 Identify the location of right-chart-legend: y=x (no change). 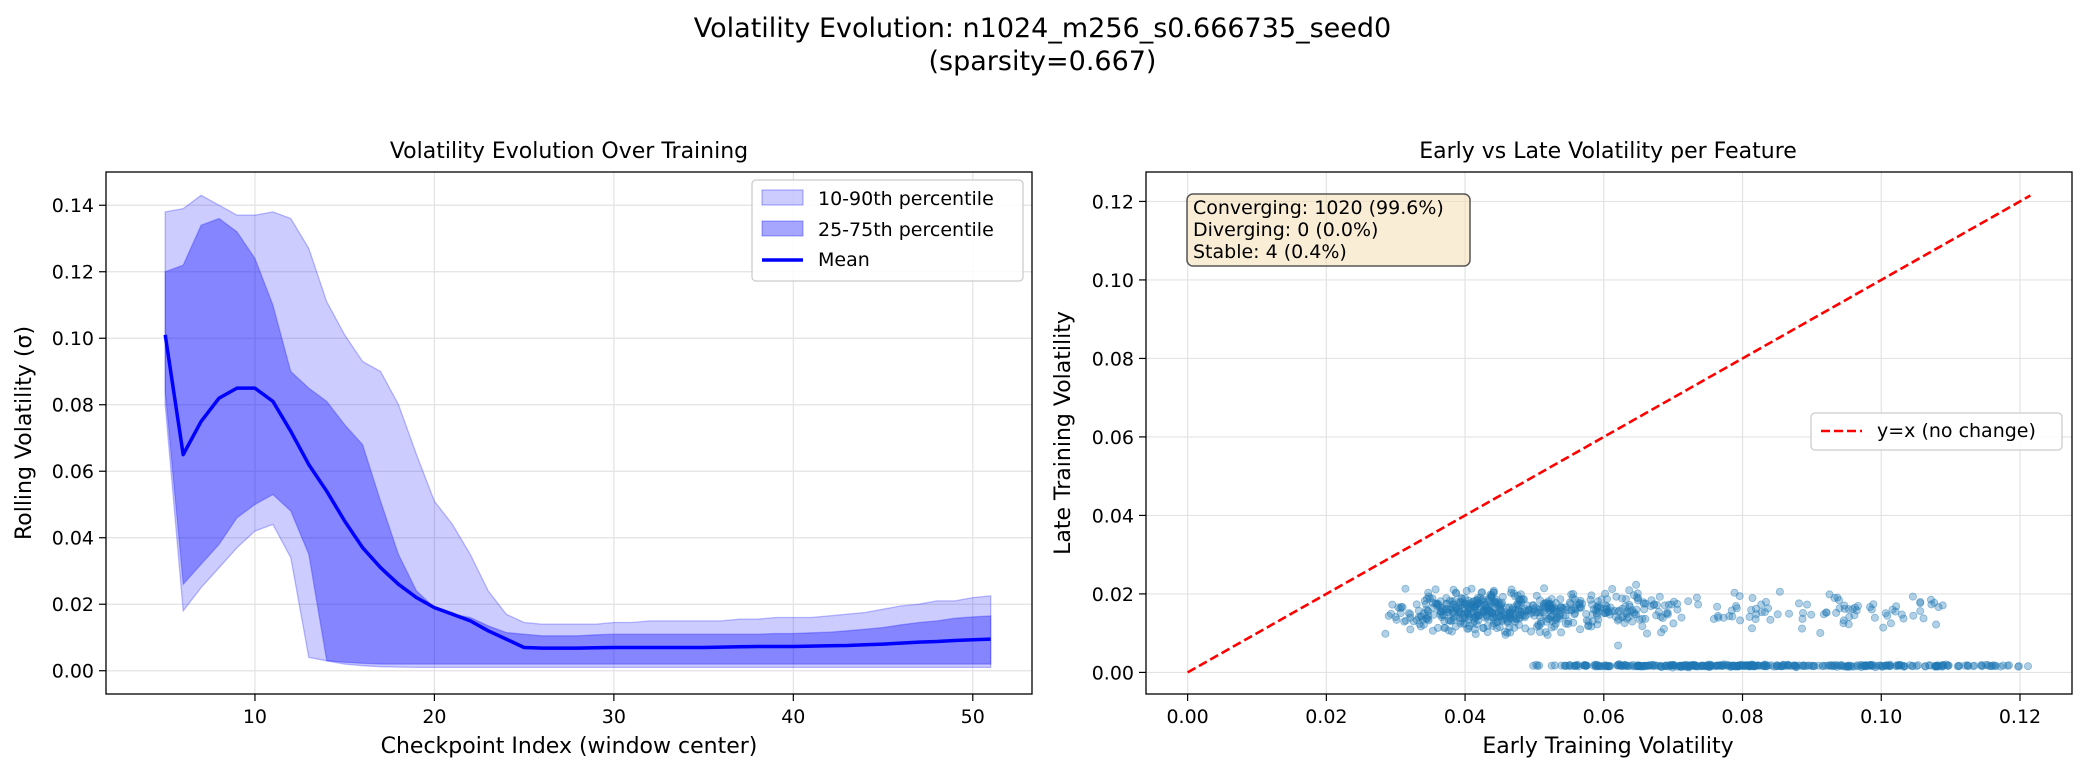
(1936, 431).